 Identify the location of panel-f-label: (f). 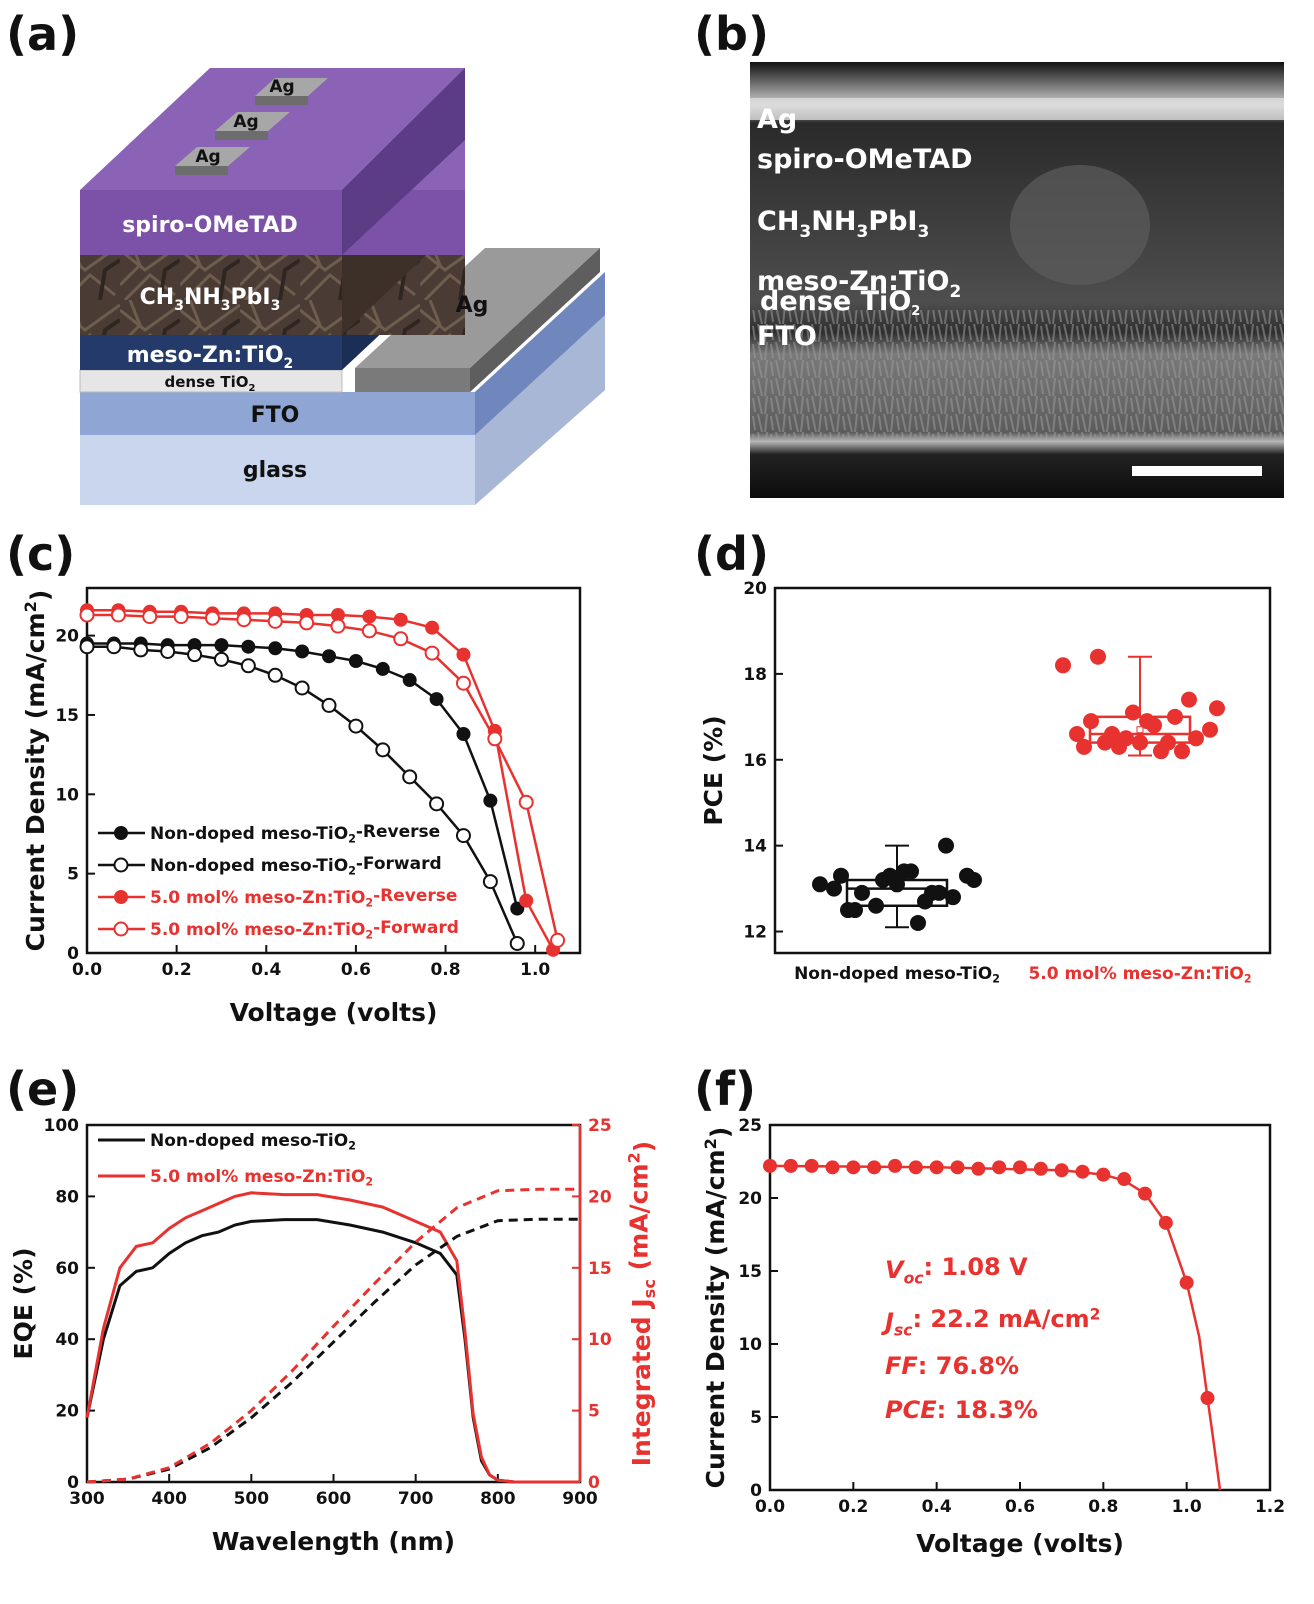
(725, 1089).